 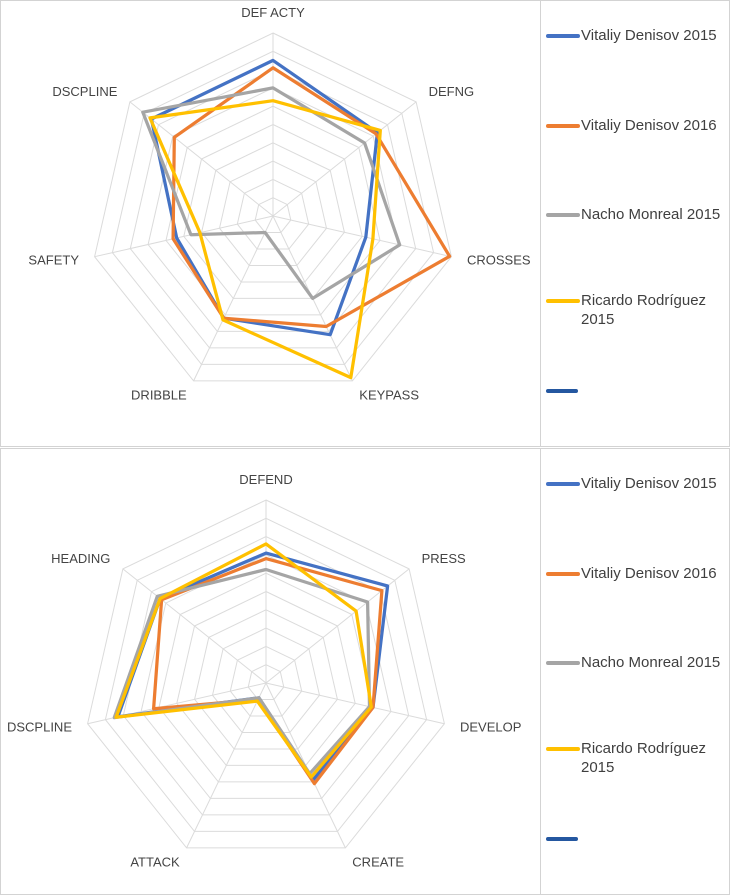 What do you see at coordinates (159, 394) in the screenshot?
I see `axis-label-dribble: DRIBBLE` at bounding box center [159, 394].